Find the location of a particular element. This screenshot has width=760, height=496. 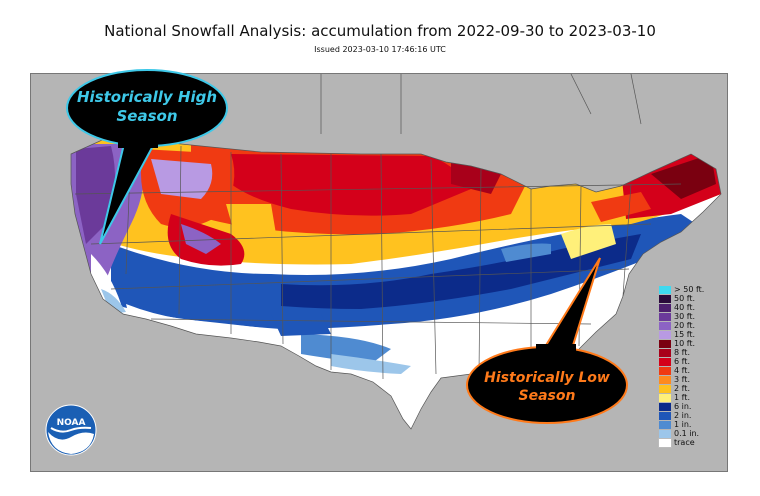

legend-item: trace is located at coordinates (693, 442).